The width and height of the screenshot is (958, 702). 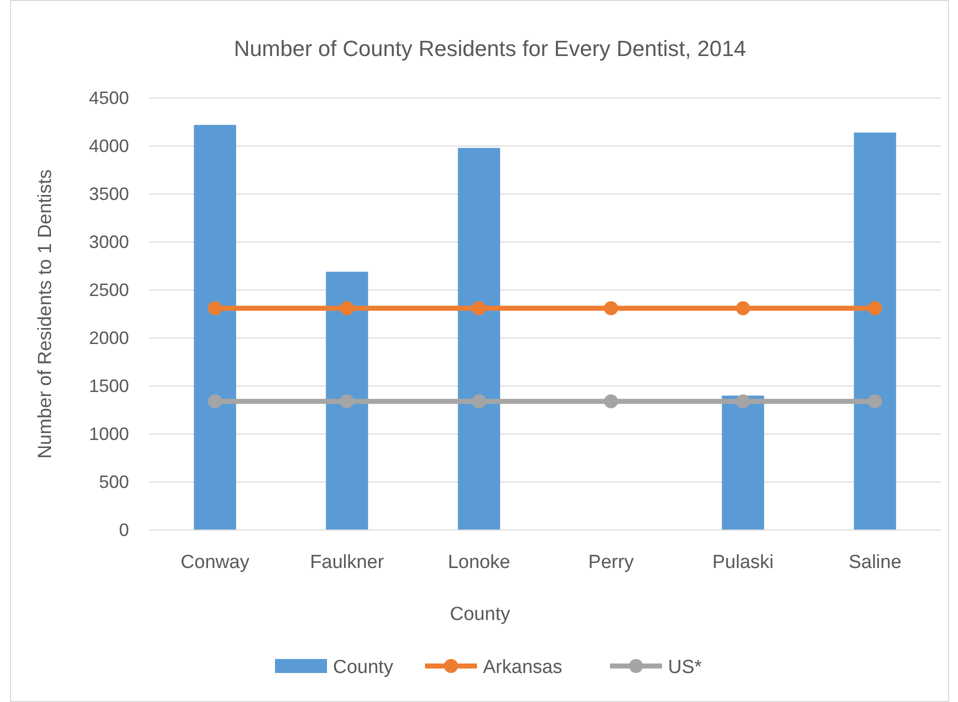 I want to click on y-tick-label: 2000, so click(x=108, y=338).